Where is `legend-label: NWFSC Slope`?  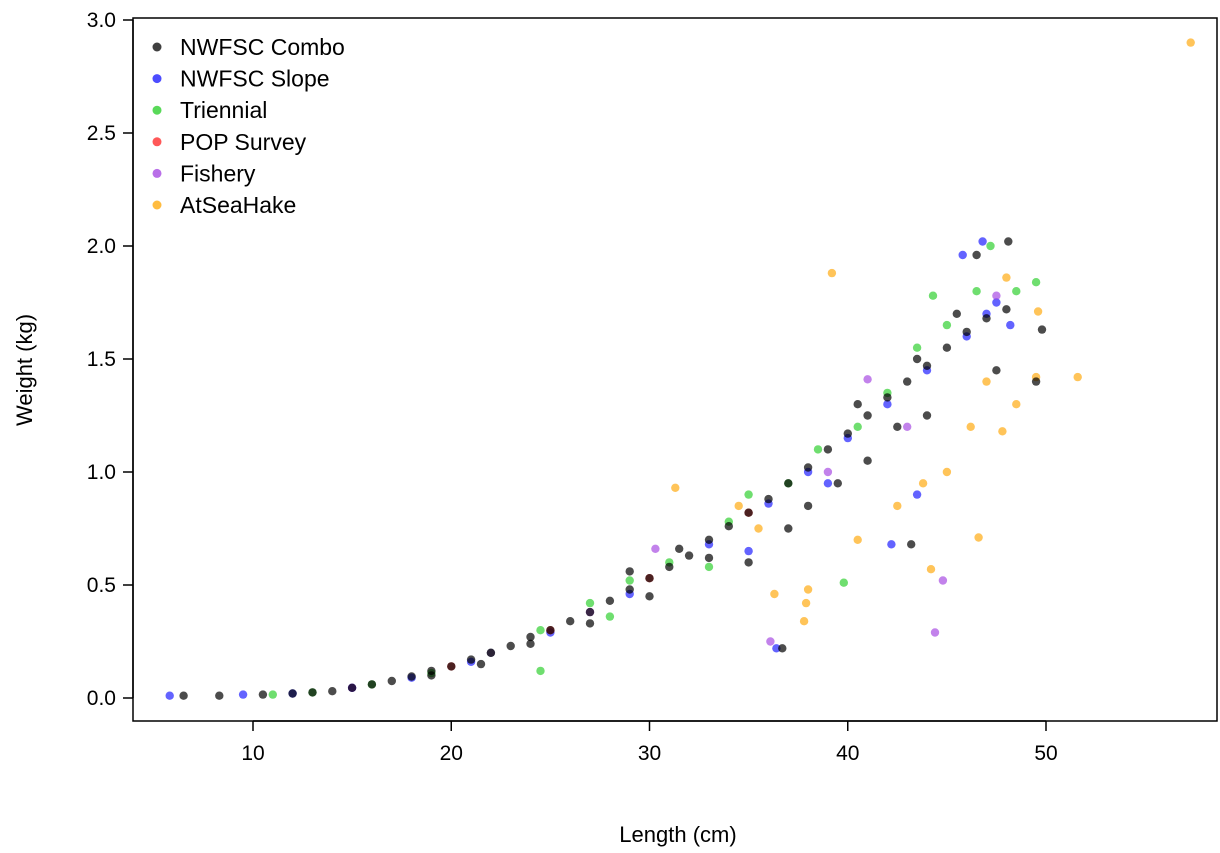
legend-label: NWFSC Slope is located at coordinates (255, 79).